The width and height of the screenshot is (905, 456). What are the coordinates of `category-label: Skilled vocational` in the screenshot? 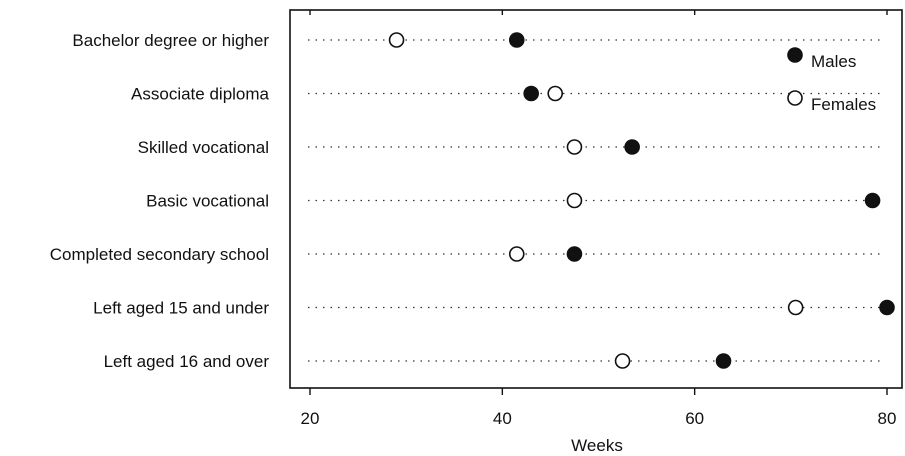 It's located at (203, 147).